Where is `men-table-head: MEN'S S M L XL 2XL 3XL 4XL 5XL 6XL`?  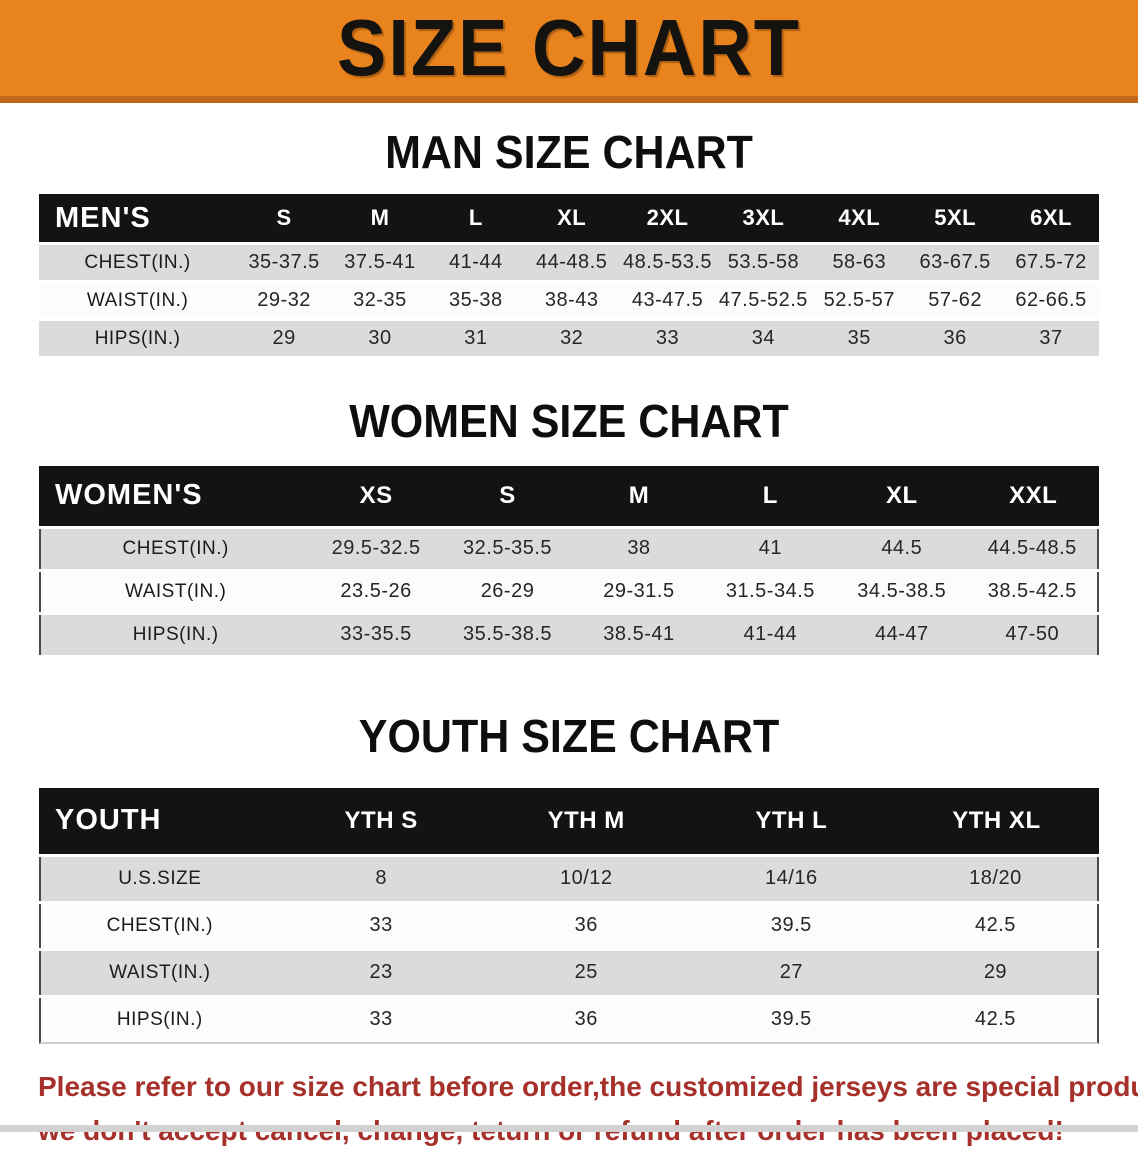 men-table-head: MEN'S S M L XL 2XL 3XL 4XL 5XL 6XL is located at coordinates (569, 218).